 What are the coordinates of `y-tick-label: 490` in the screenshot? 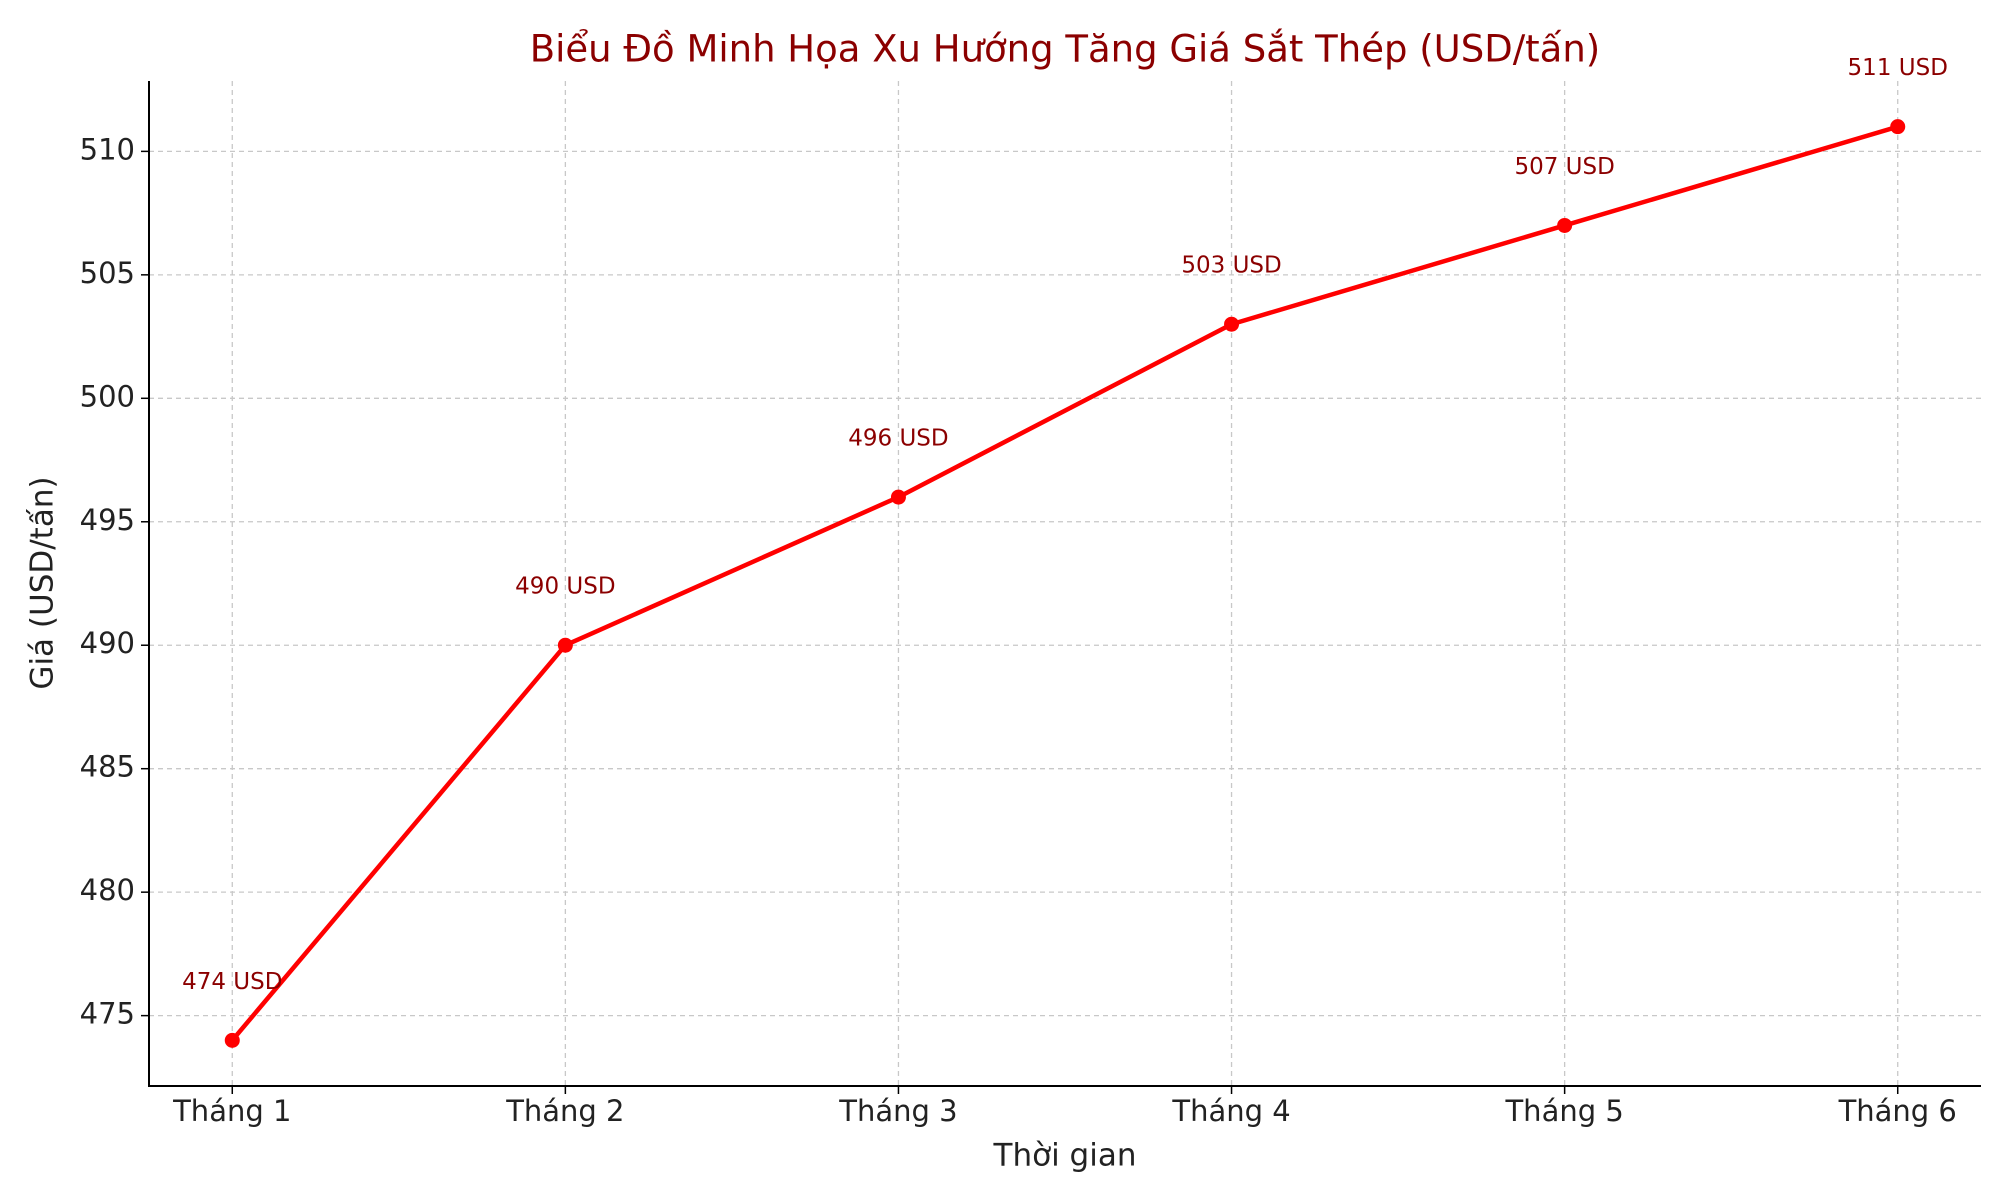 It's located at (107, 643).